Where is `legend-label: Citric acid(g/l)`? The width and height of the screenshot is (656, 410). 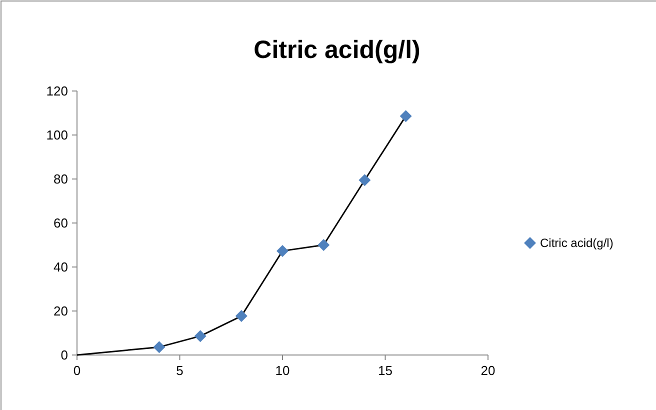 legend-label: Citric acid(g/l) is located at coordinates (577, 243).